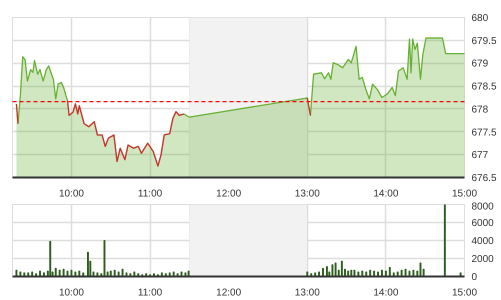 Image resolution: width=501 pixels, height=300 pixels. Describe the element at coordinates (480, 156) in the screenshot. I see `y-tick-label: 677` at that location.